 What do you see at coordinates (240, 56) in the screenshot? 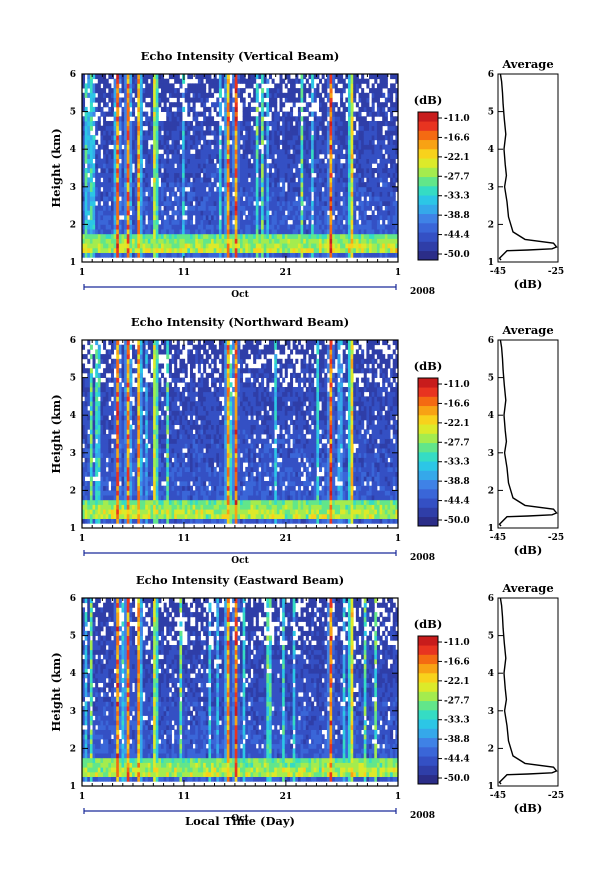
I see `panel-title: Echo Intensity (Vertical Beam)` at bounding box center [240, 56].